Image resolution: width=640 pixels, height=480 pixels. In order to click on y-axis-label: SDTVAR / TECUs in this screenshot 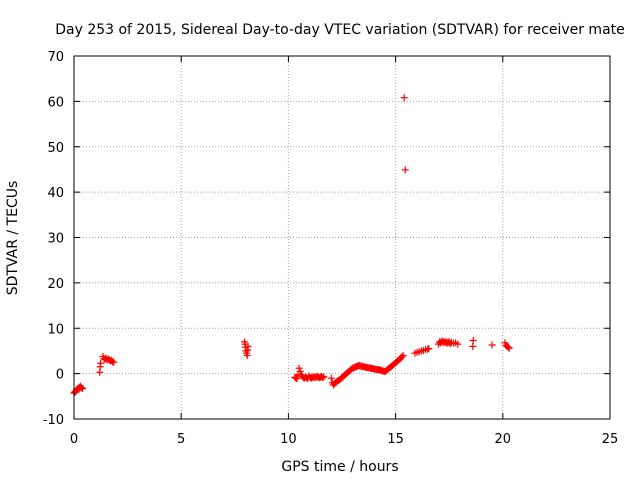, I will do `click(13, 238)`.